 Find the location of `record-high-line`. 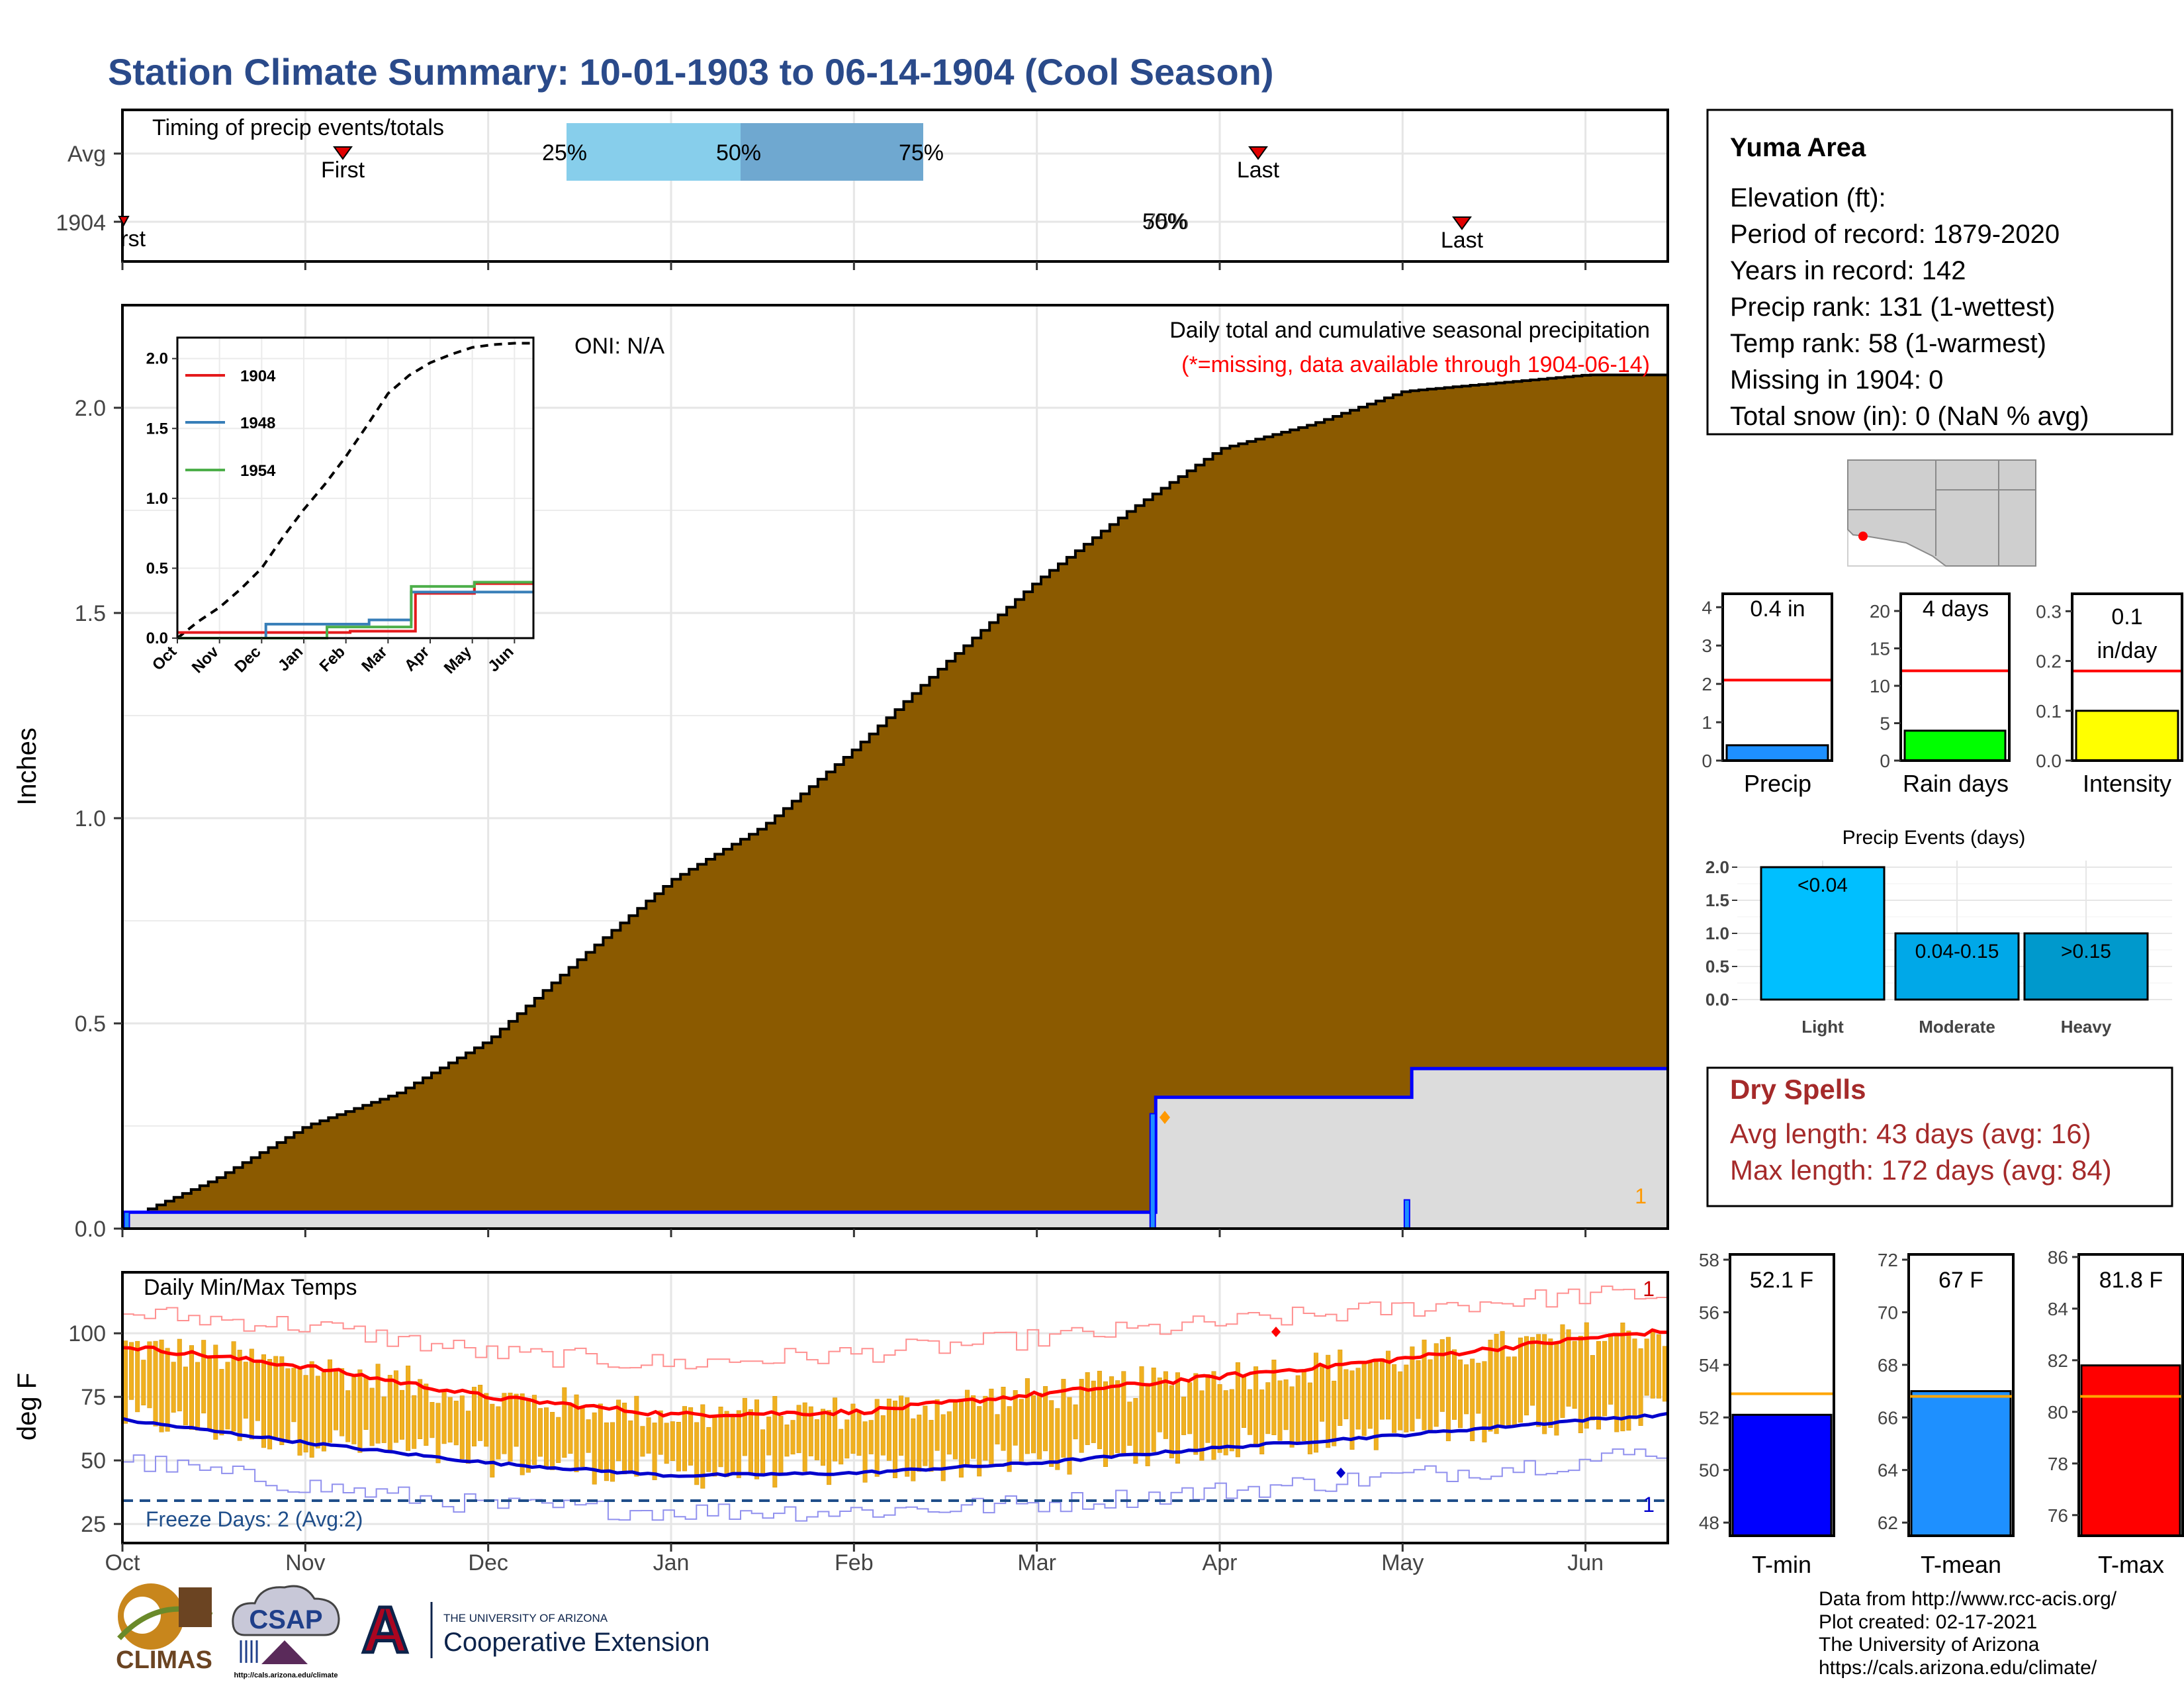

record-high-line is located at coordinates (895, 1328).